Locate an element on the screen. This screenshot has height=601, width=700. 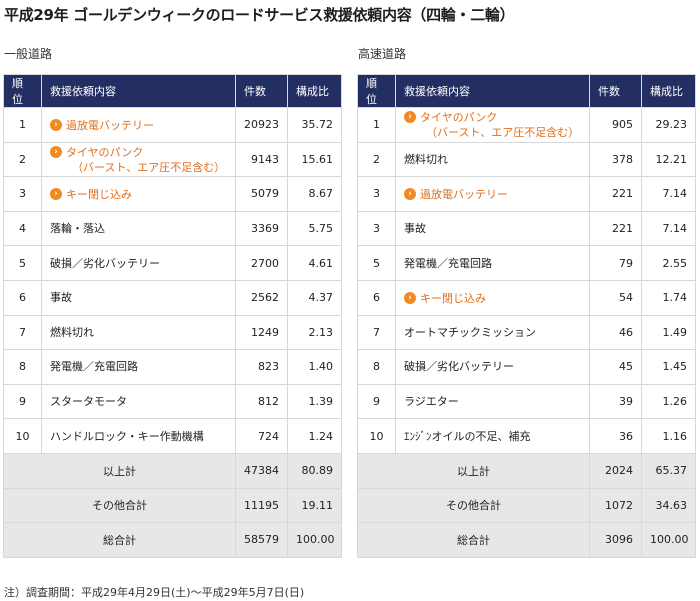
rank-cell: 9 is located at coordinates (22, 401).